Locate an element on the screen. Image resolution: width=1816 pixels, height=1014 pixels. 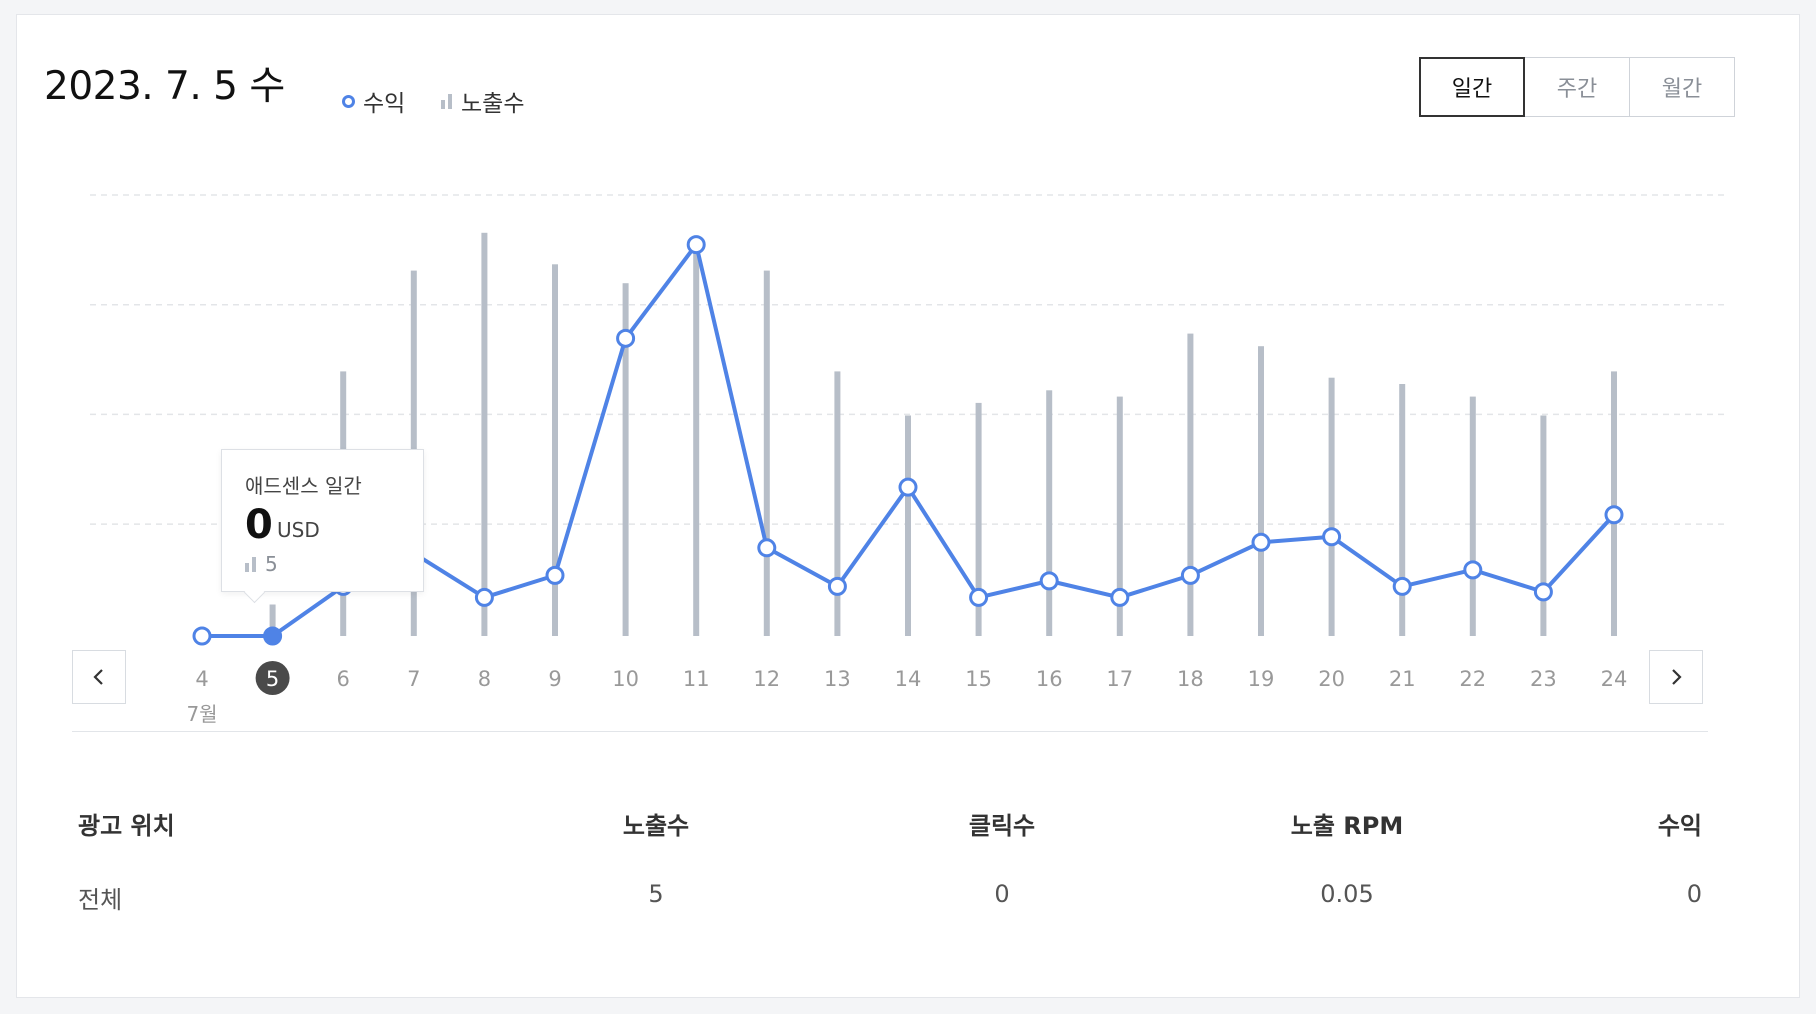
x-tick-label: 13 is located at coordinates (837, 679).